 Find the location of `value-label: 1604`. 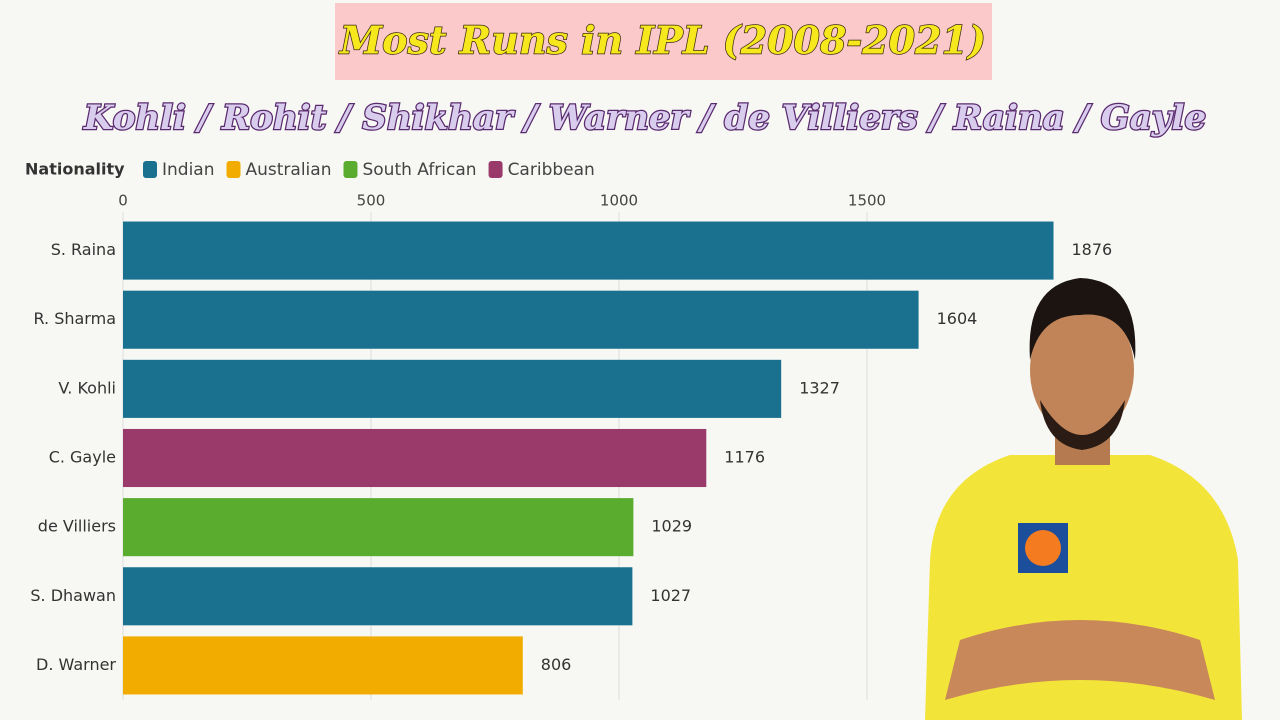

value-label: 1604 is located at coordinates (957, 318).